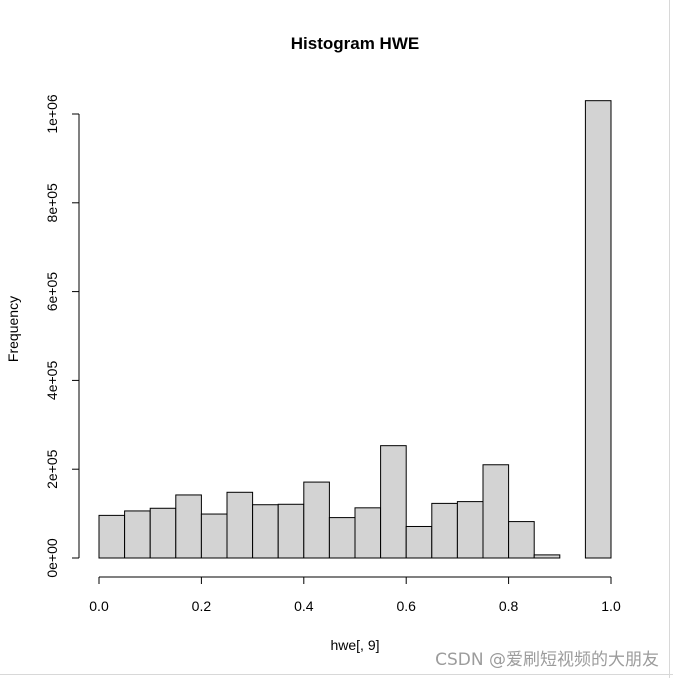  Describe the element at coordinates (669, 339) in the screenshot. I see `frame-edge-right` at that location.